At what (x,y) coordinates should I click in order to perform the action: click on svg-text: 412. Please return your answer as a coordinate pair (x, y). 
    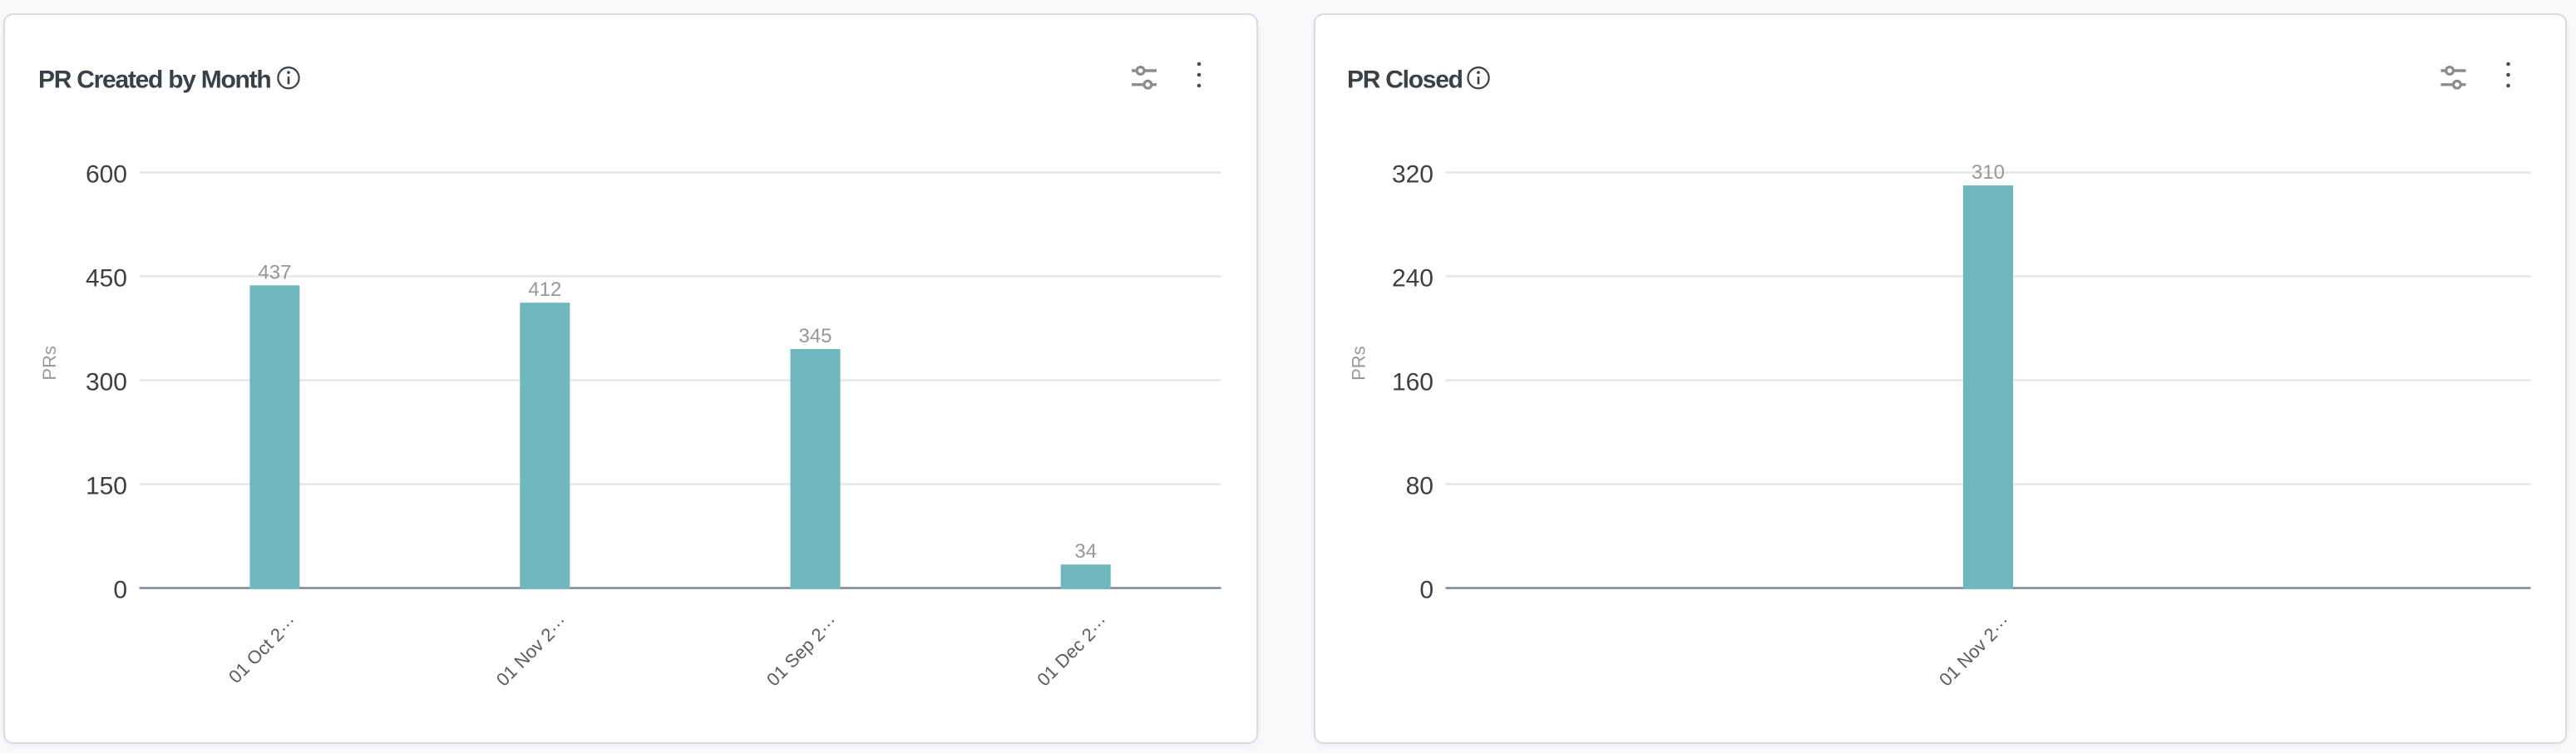
    Looking at the image, I should click on (544, 290).